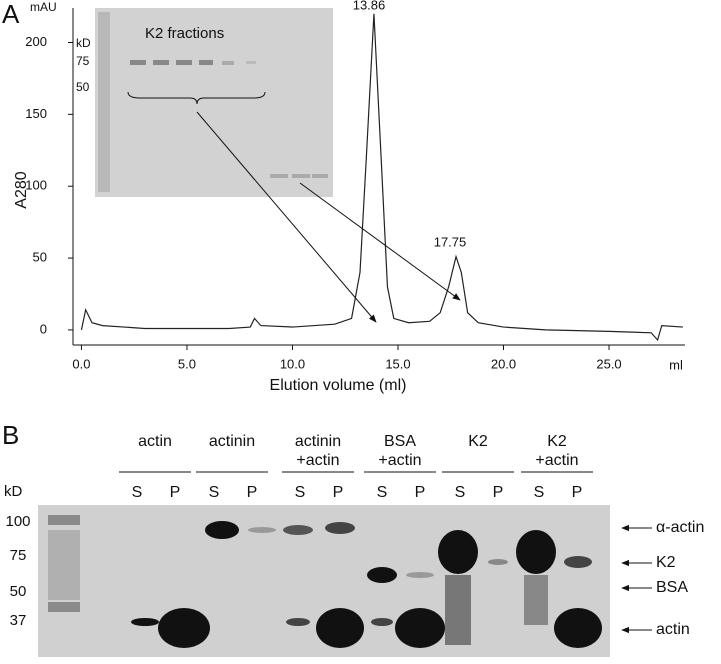 This screenshot has width=721, height=664. I want to click on inset-title: K2 fractions, so click(184, 33).